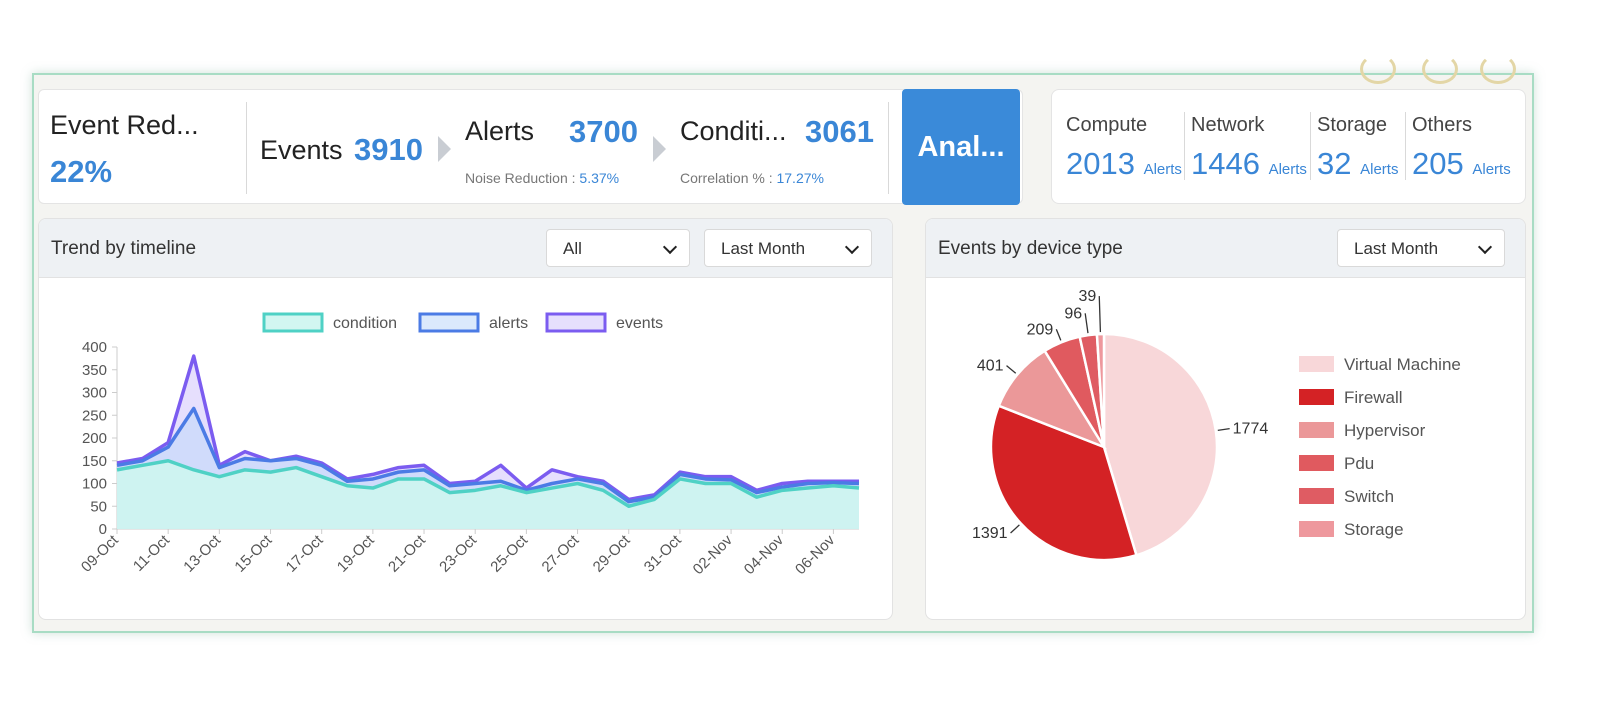 The height and width of the screenshot is (720, 1600). Describe the element at coordinates (1030, 248) in the screenshot. I see `device-panel-title: Events by device type` at that location.